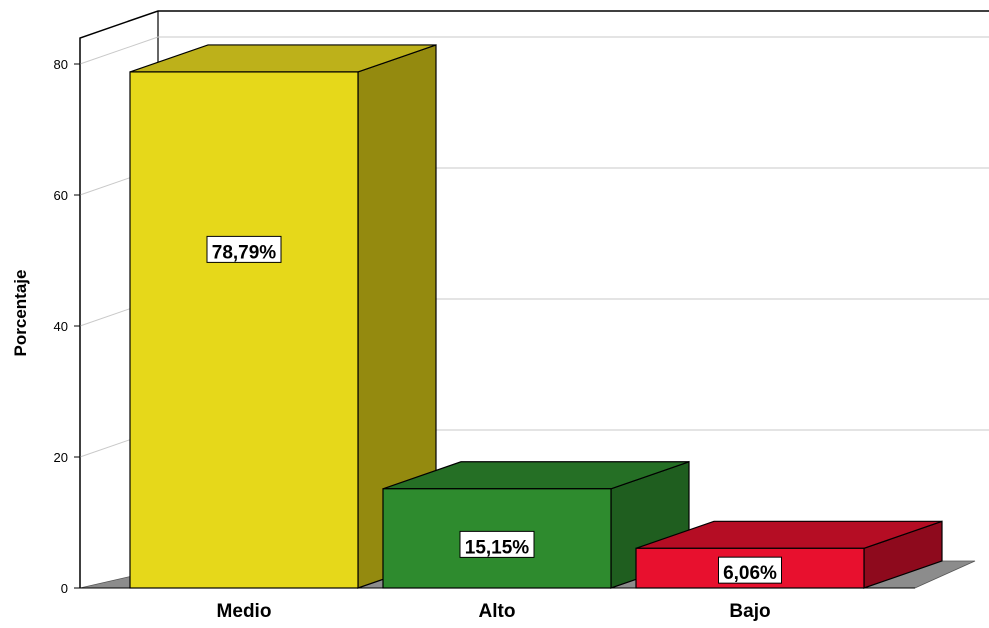  Describe the element at coordinates (64, 588) in the screenshot. I see `y-tick-label: 0` at that location.